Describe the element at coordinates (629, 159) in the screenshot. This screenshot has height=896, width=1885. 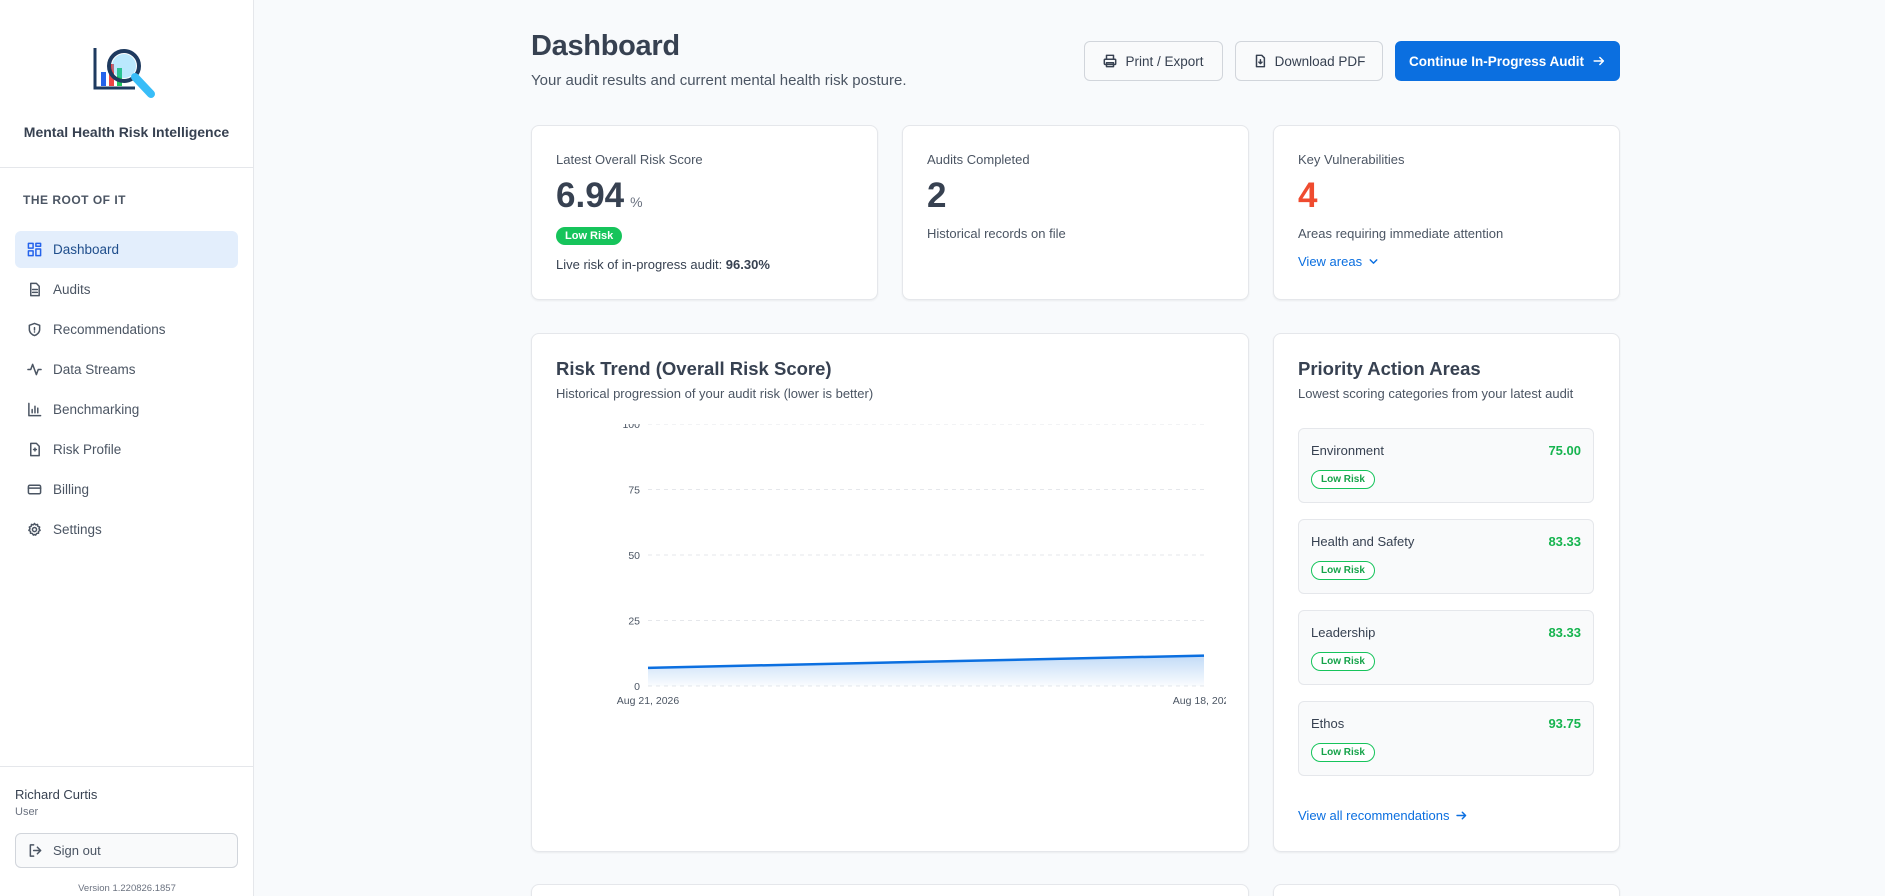
I see `risk-score-label: Latest Overall Risk Score` at that location.